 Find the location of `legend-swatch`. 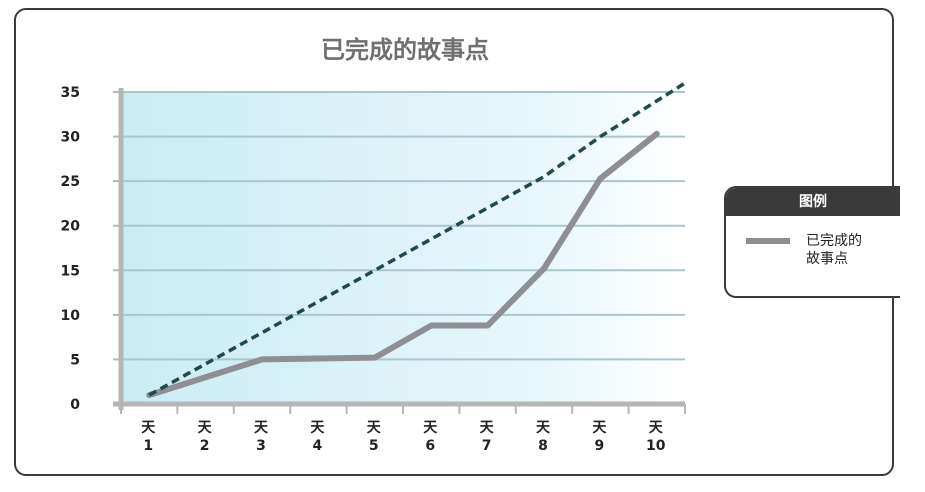

legend-swatch is located at coordinates (768, 241).